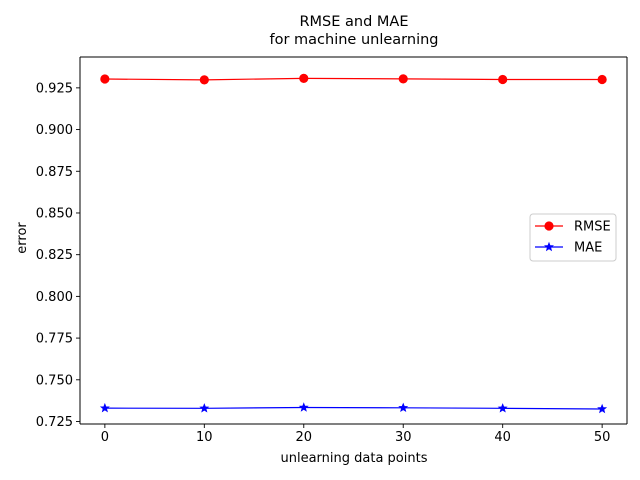 The image size is (640, 480). I want to click on series-line-mae, so click(353, 408).